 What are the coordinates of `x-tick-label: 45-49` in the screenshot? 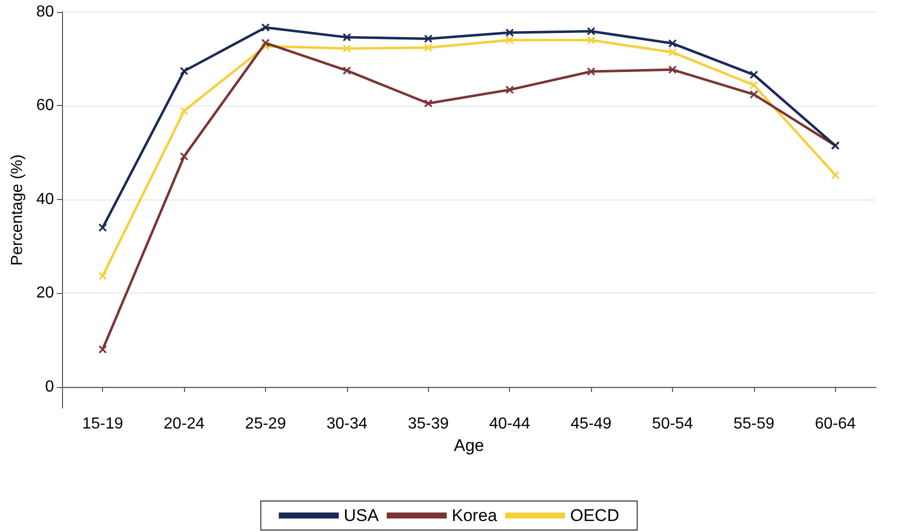 It's located at (591, 424).